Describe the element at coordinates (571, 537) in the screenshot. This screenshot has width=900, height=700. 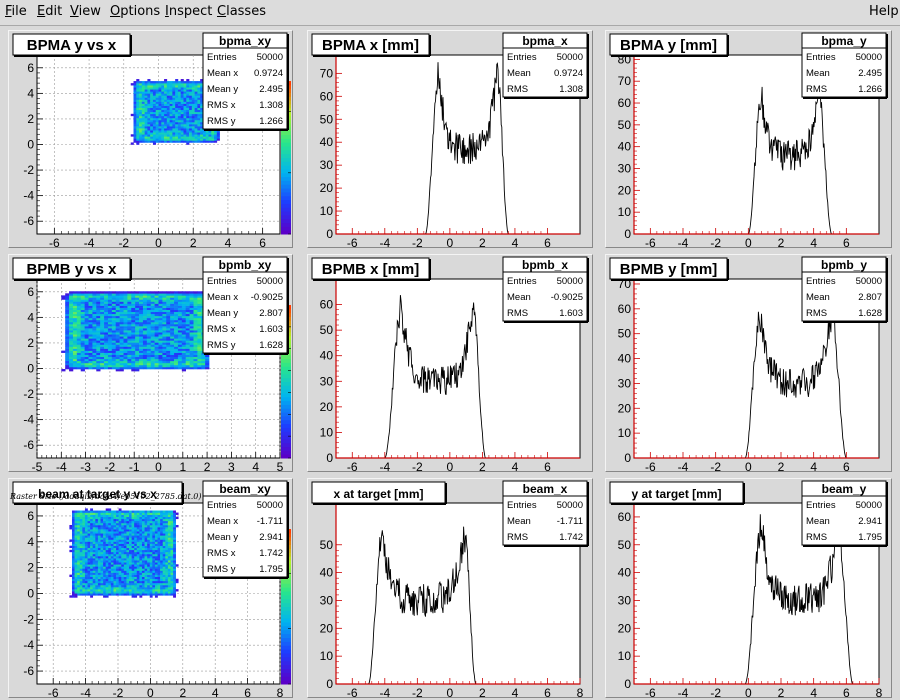
I see `stats-value: 1.742` at that location.